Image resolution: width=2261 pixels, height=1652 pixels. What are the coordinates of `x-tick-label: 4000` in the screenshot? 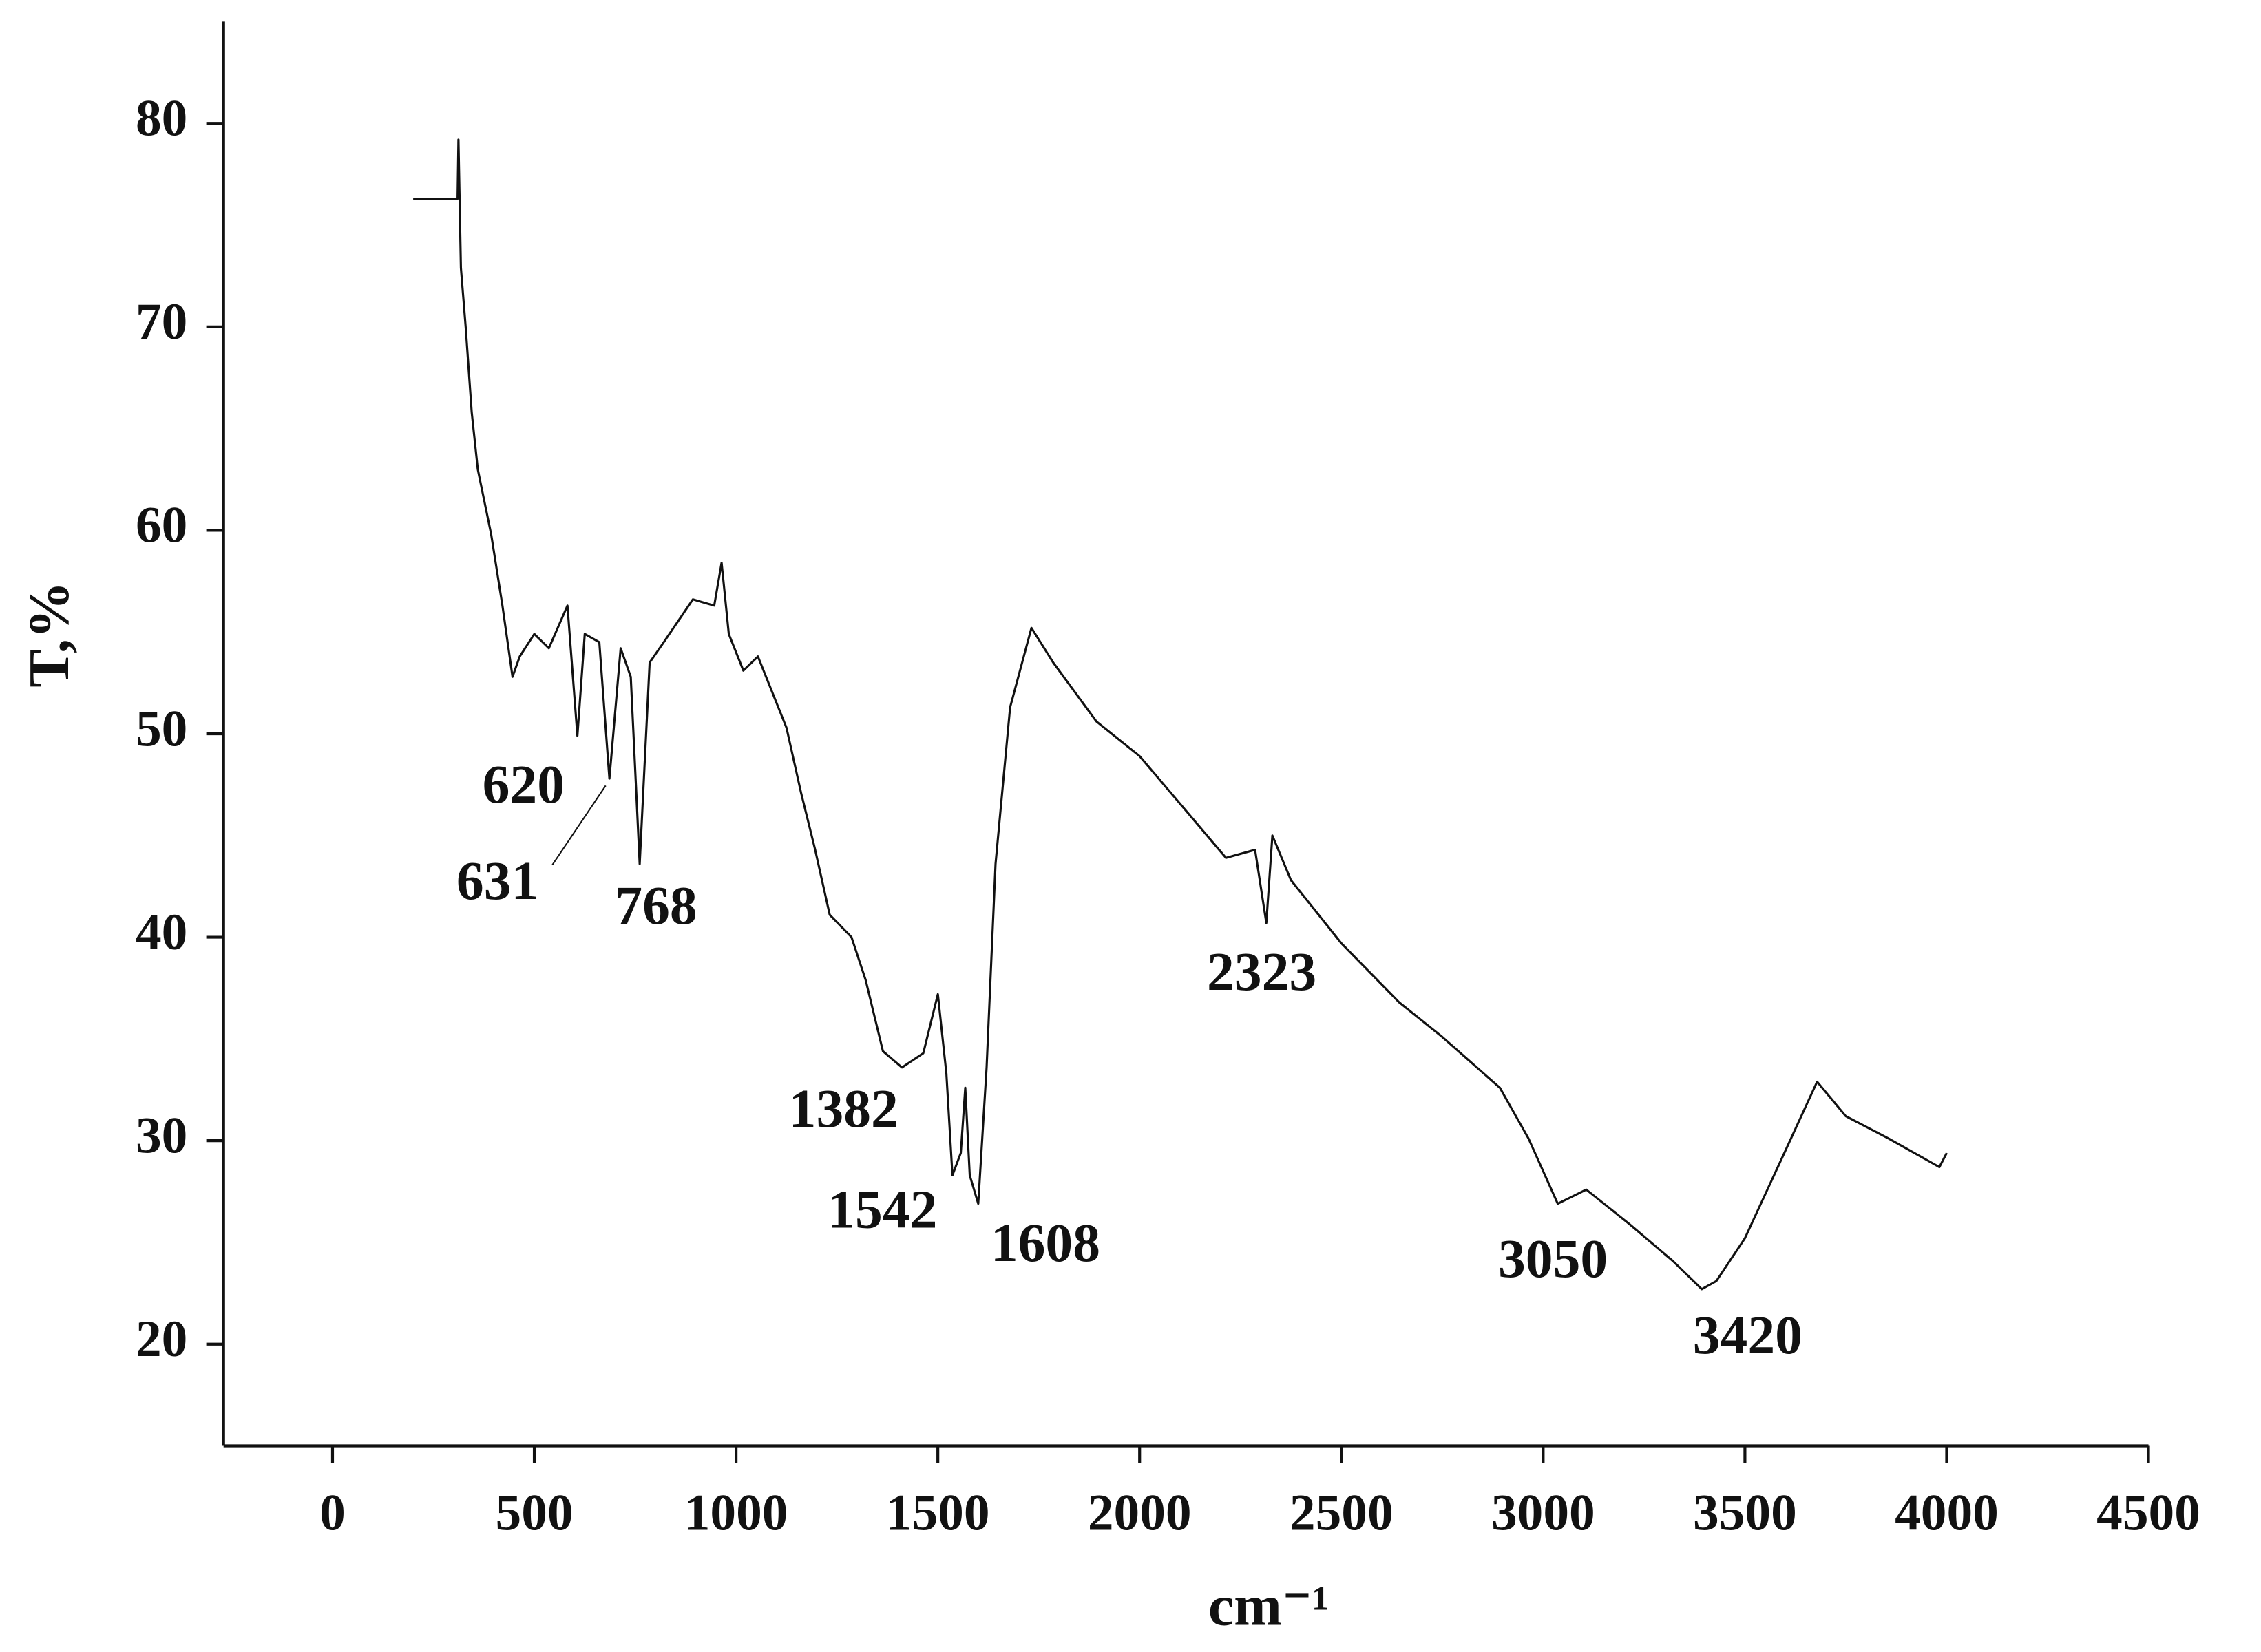 It's located at (1947, 1513).